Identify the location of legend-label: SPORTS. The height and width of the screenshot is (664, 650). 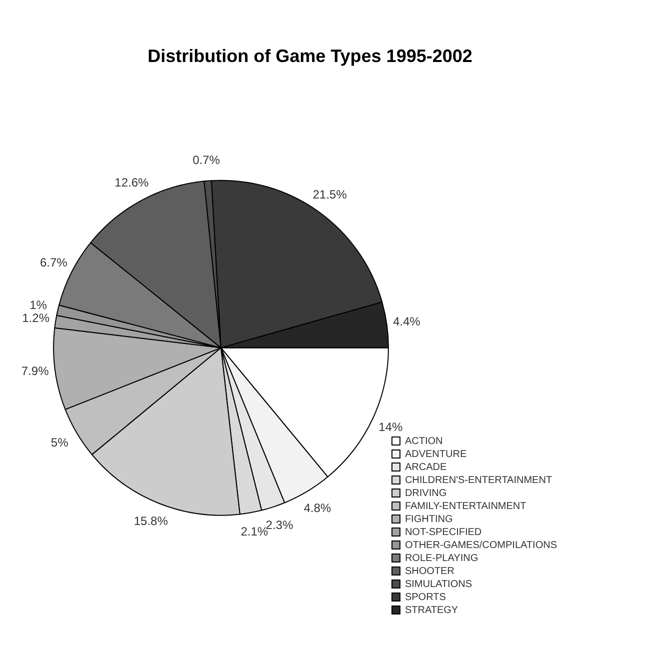
(425, 597).